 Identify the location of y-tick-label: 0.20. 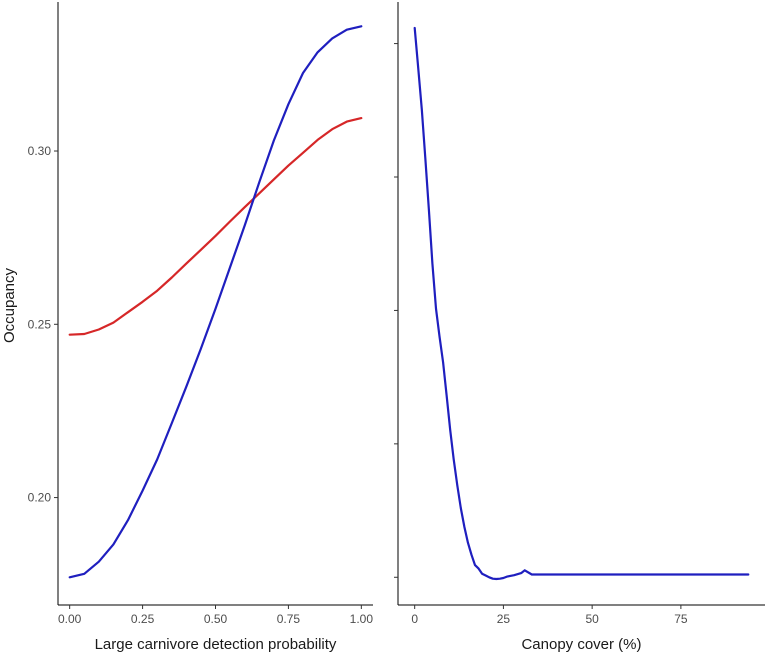
(40, 498).